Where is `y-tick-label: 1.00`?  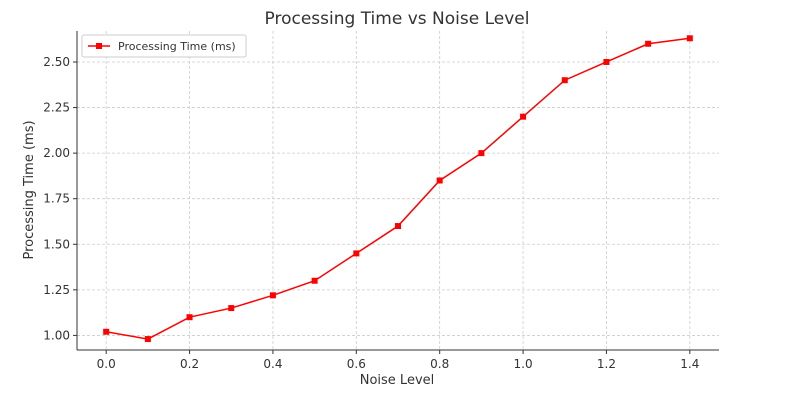 y-tick-label: 1.00 is located at coordinates (56, 335).